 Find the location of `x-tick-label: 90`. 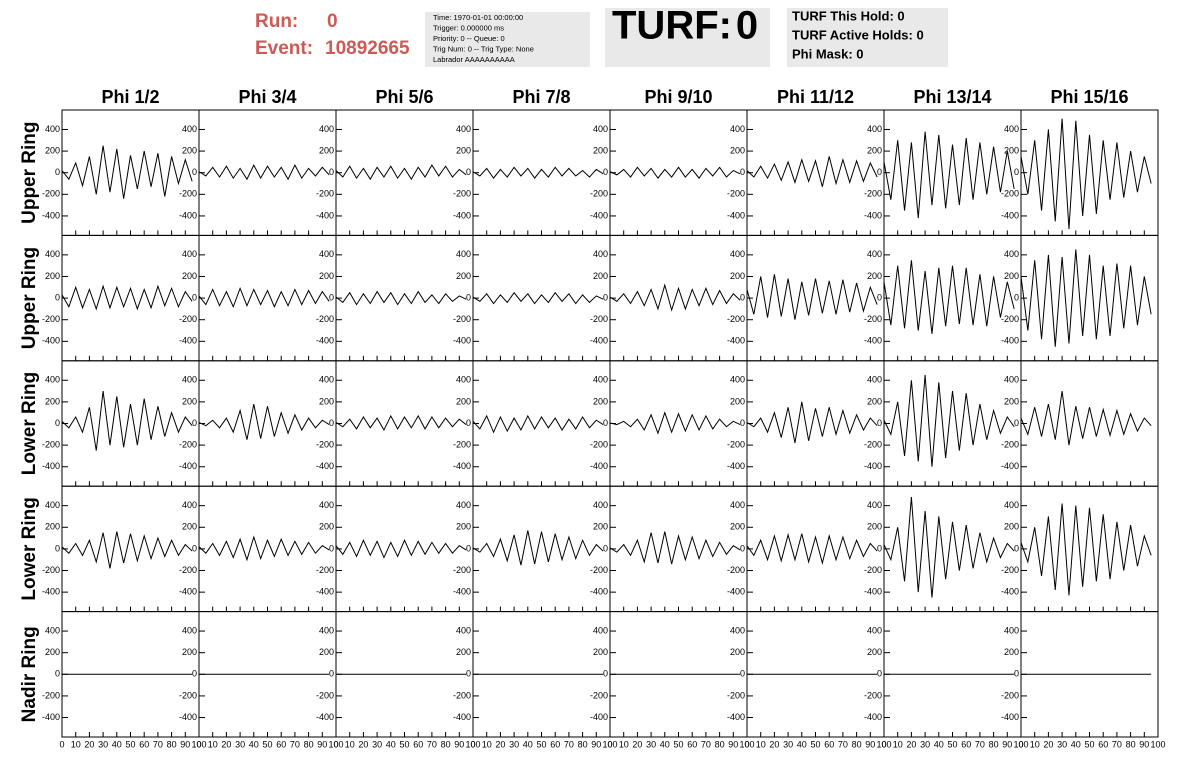

x-tick-label: 90 is located at coordinates (459, 744).